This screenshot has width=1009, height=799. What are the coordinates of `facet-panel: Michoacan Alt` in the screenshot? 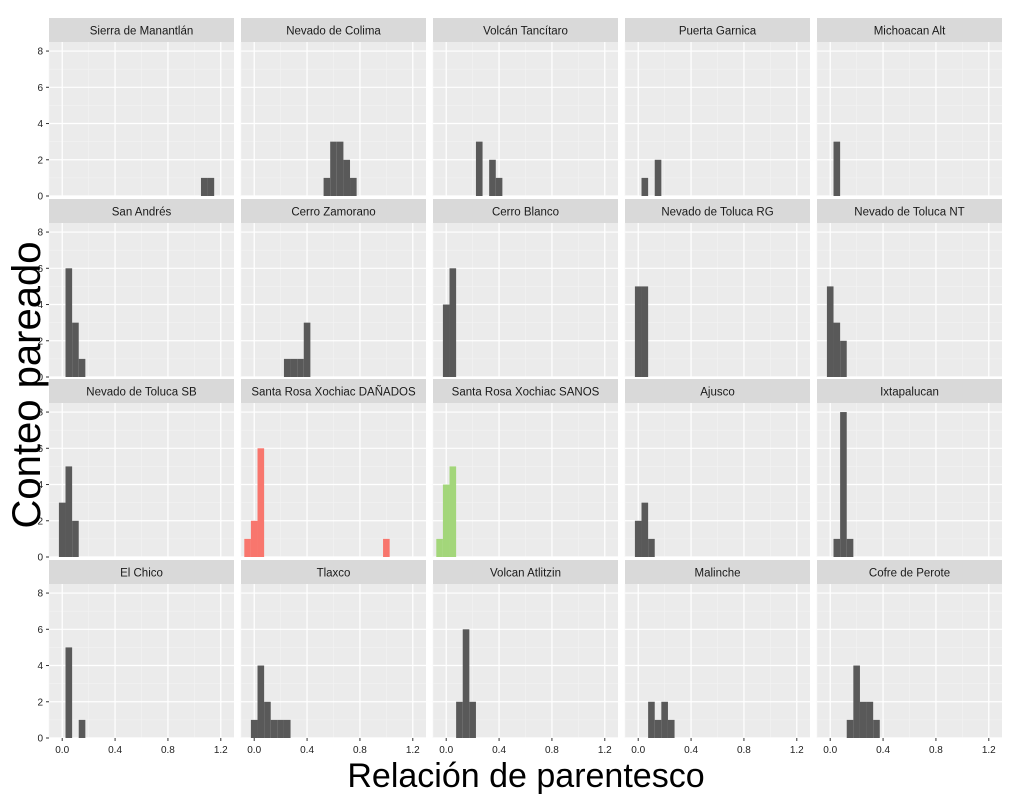 It's located at (909, 107).